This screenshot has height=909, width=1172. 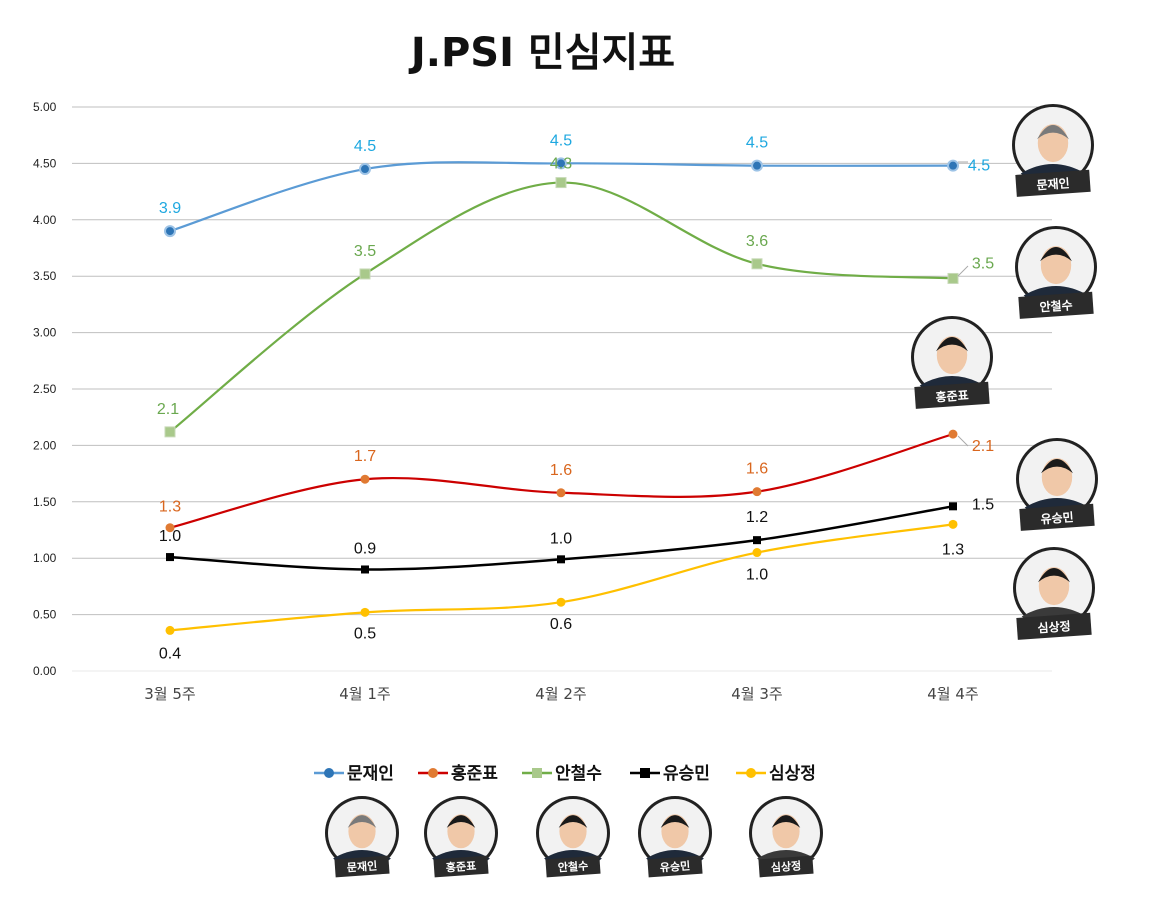 I want to click on legend-item: 문재인, so click(x=354, y=774).